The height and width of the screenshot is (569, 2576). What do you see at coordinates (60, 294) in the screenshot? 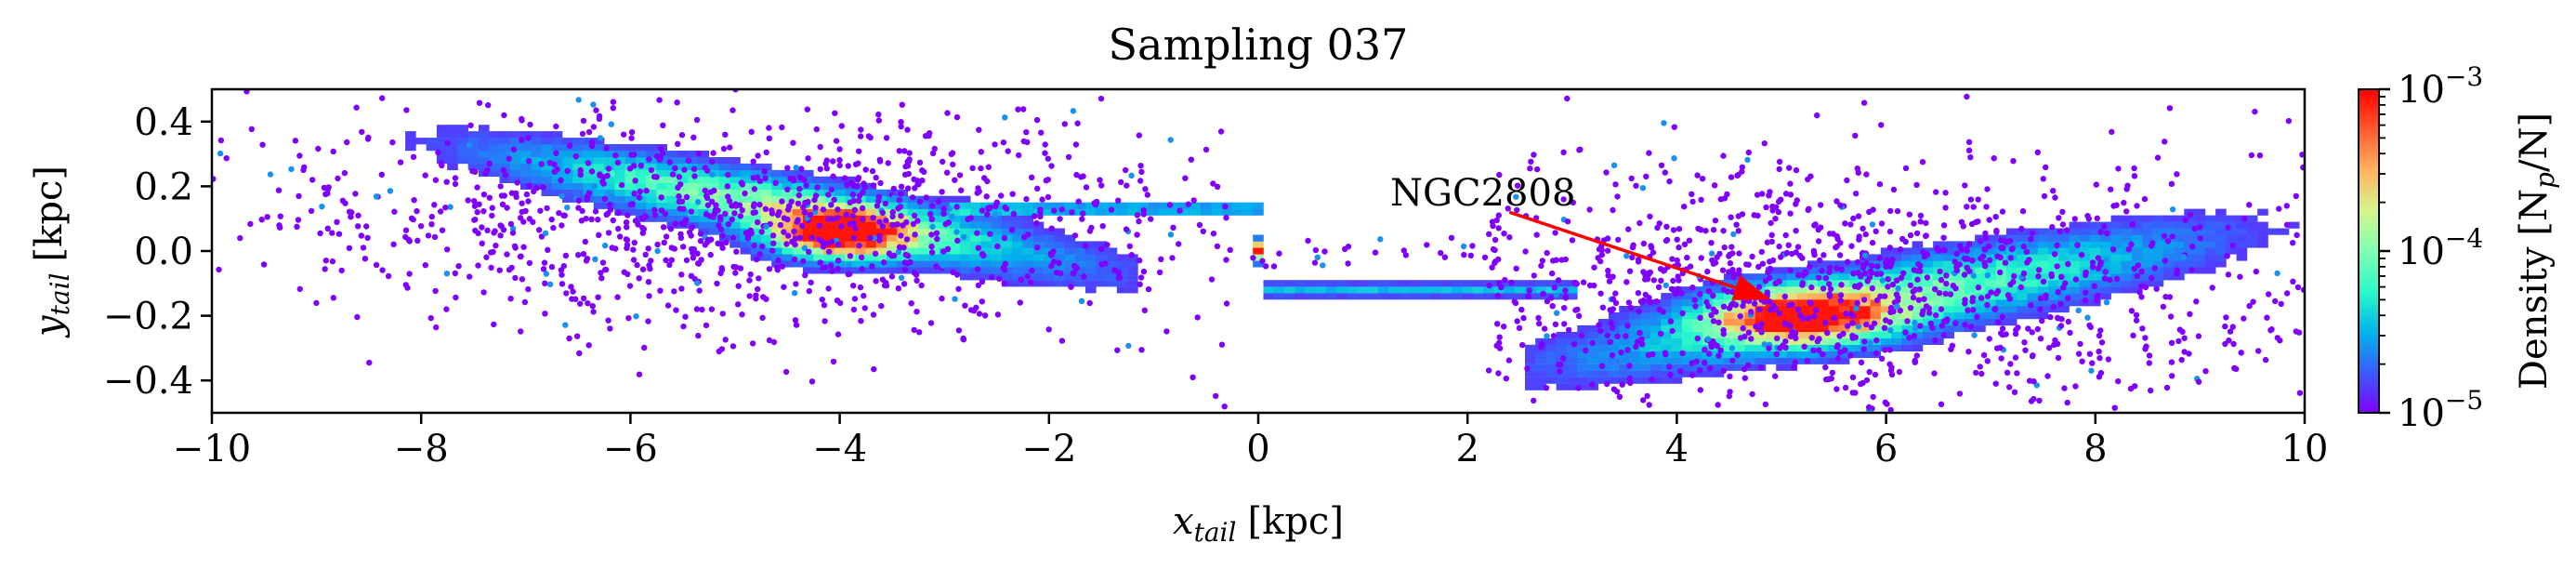
I see `y-label-sub: tail` at bounding box center [60, 294].